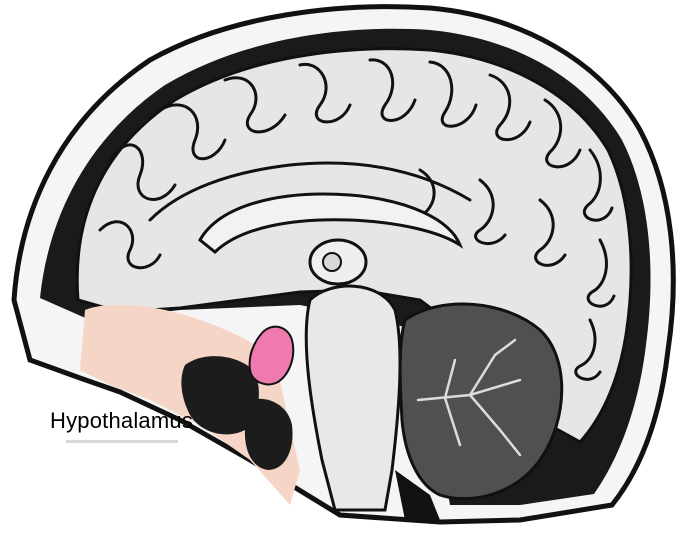 This screenshot has width=700, height=545. I want to click on brainstem, so click(353, 398).